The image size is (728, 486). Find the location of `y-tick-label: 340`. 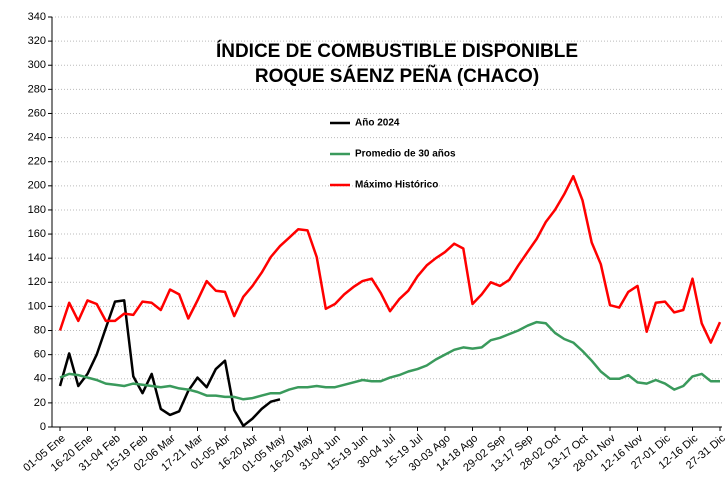

y-tick-label: 340 is located at coordinates (37, 17).